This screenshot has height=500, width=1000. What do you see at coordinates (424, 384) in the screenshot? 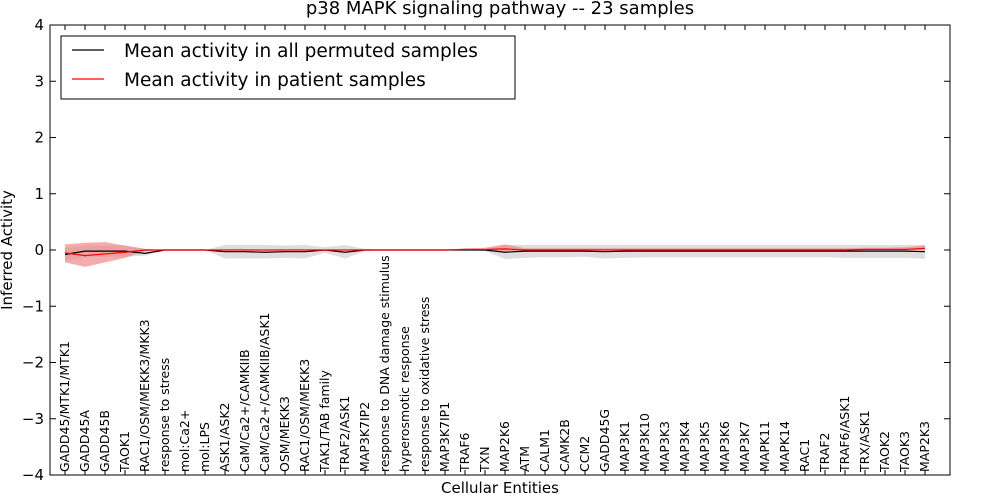
I see `x-category-label: response to oxidative stress` at bounding box center [424, 384].